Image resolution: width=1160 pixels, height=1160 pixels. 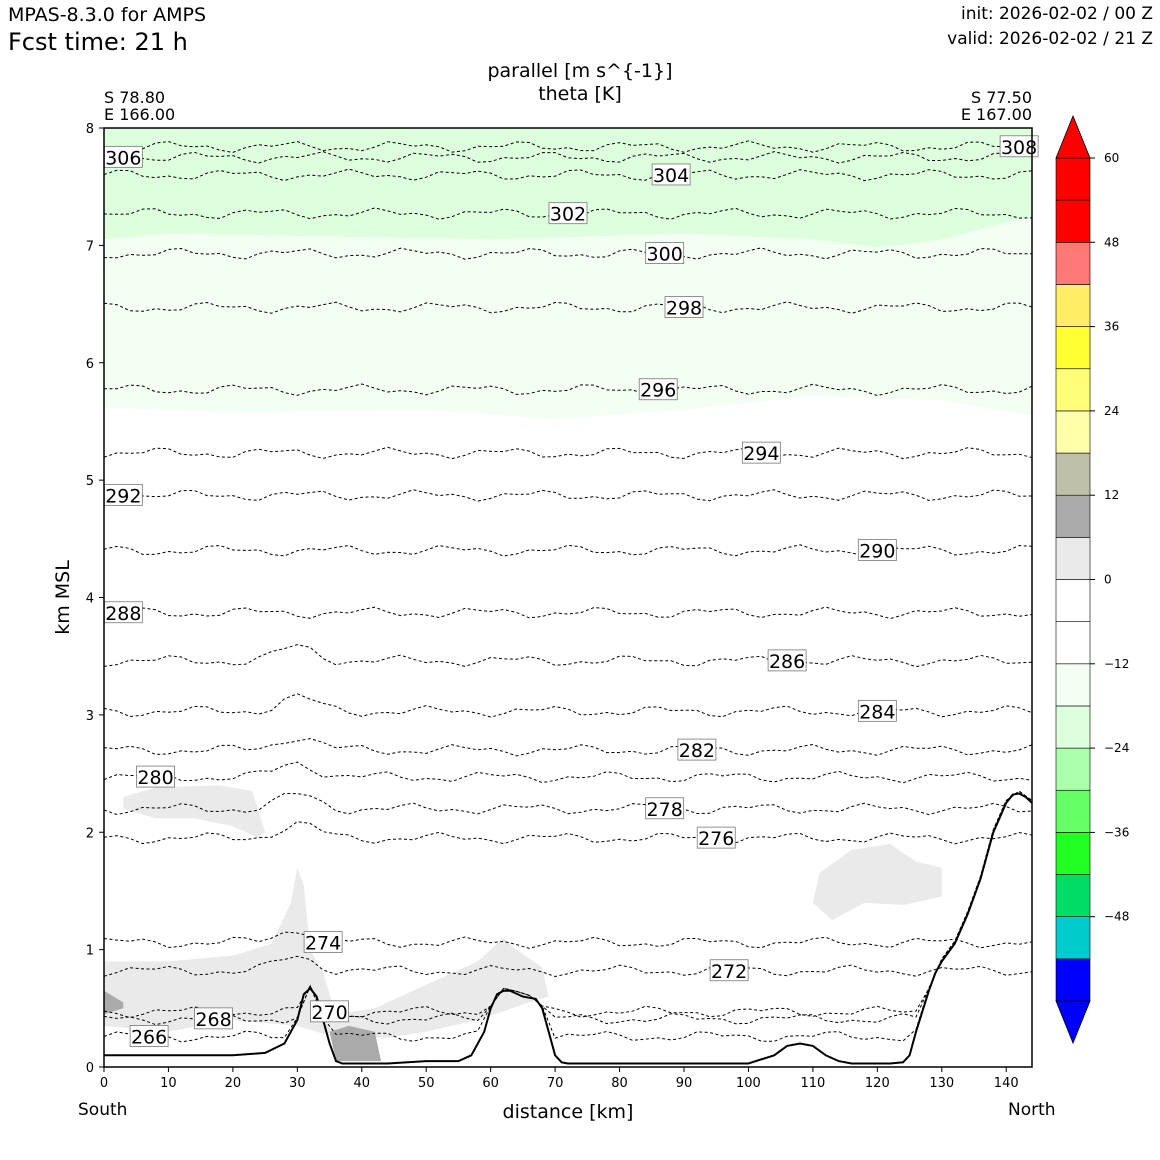 I want to click on colorbar-tick-label-48: 48, so click(x=1111, y=242).